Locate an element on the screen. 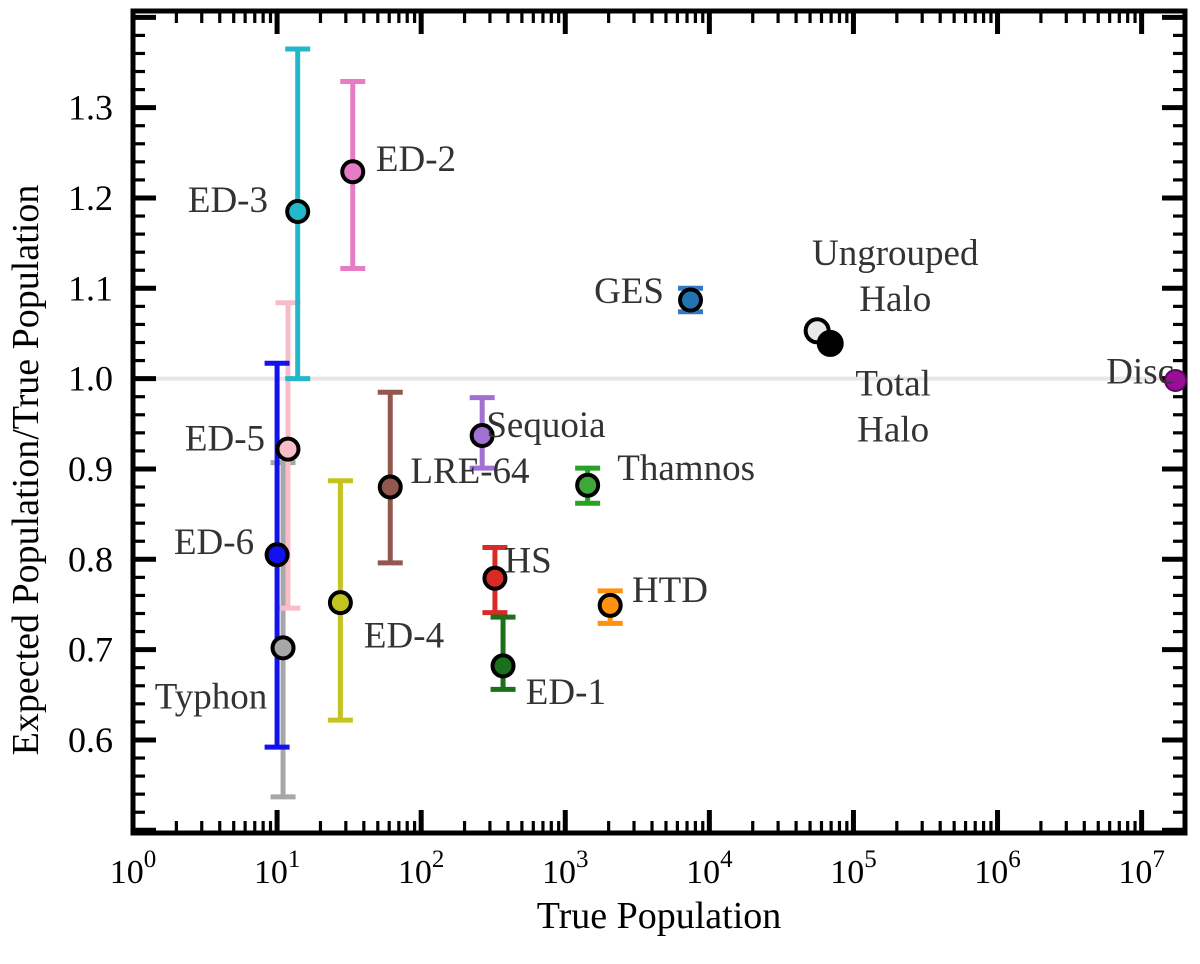 Image resolution: width=1200 pixels, height=964 pixels. annotation-sequoia: Sequoia is located at coordinates (545, 425).